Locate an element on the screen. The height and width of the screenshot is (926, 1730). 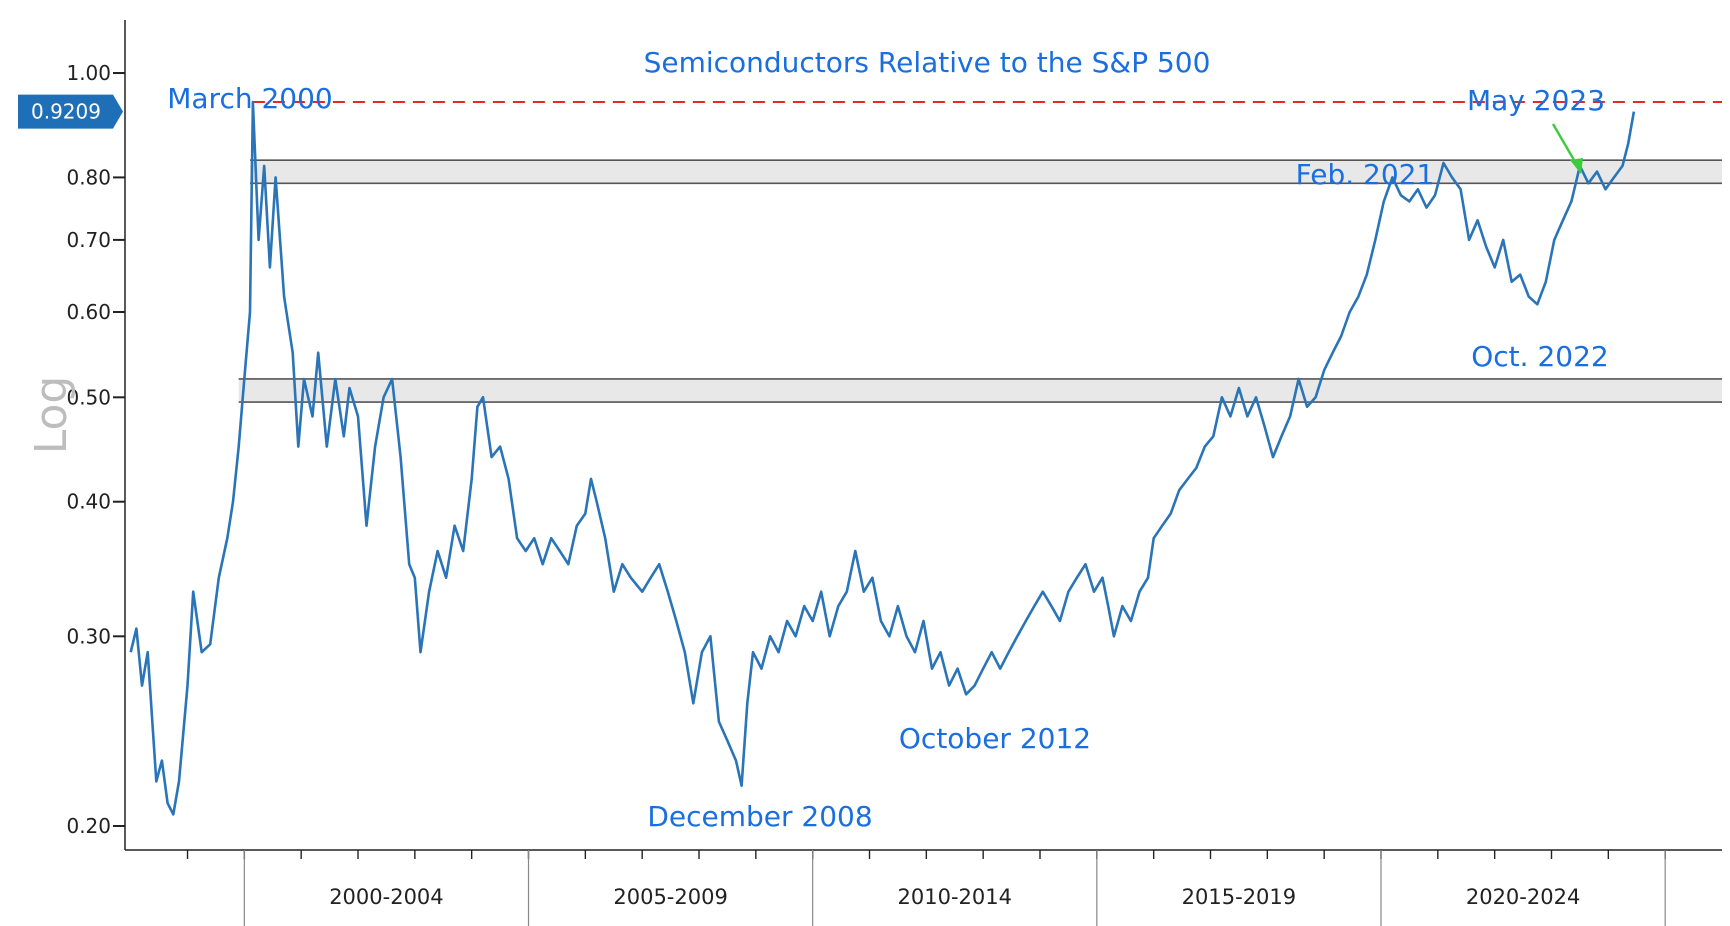
x-period-label: 2010-2014 is located at coordinates (955, 897).